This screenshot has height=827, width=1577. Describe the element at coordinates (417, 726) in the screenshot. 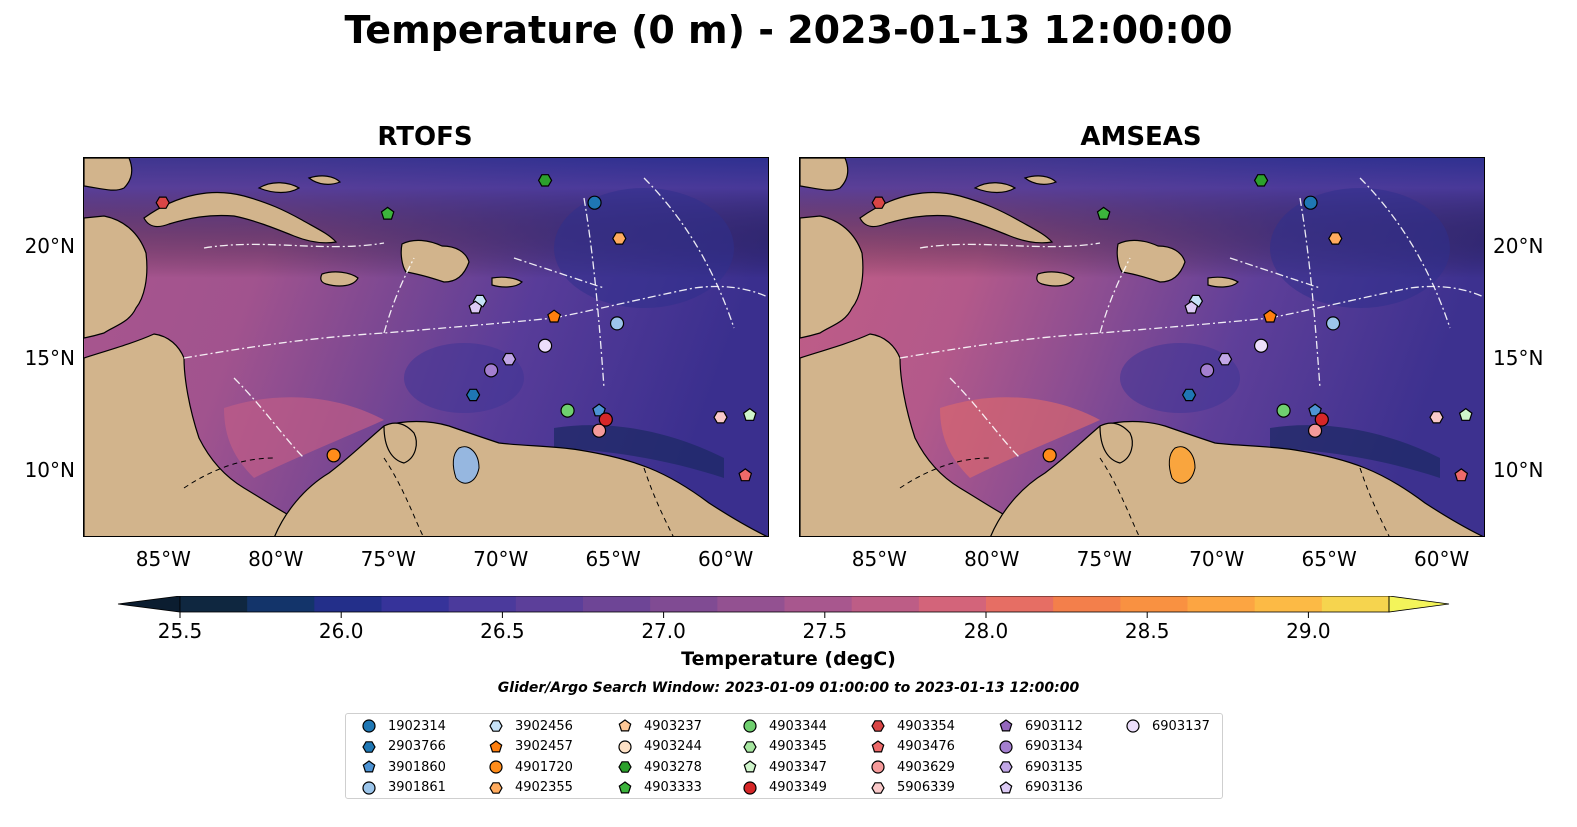

I see `legend-label: 1902314` at that location.